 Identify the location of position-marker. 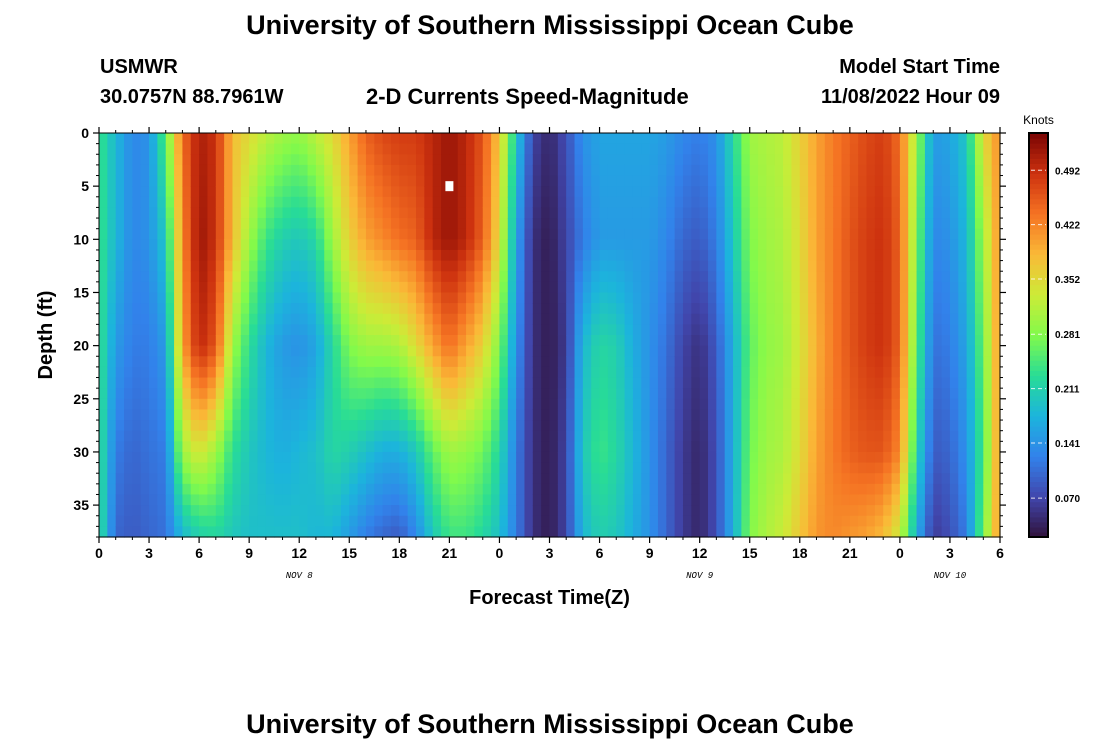
(449, 186).